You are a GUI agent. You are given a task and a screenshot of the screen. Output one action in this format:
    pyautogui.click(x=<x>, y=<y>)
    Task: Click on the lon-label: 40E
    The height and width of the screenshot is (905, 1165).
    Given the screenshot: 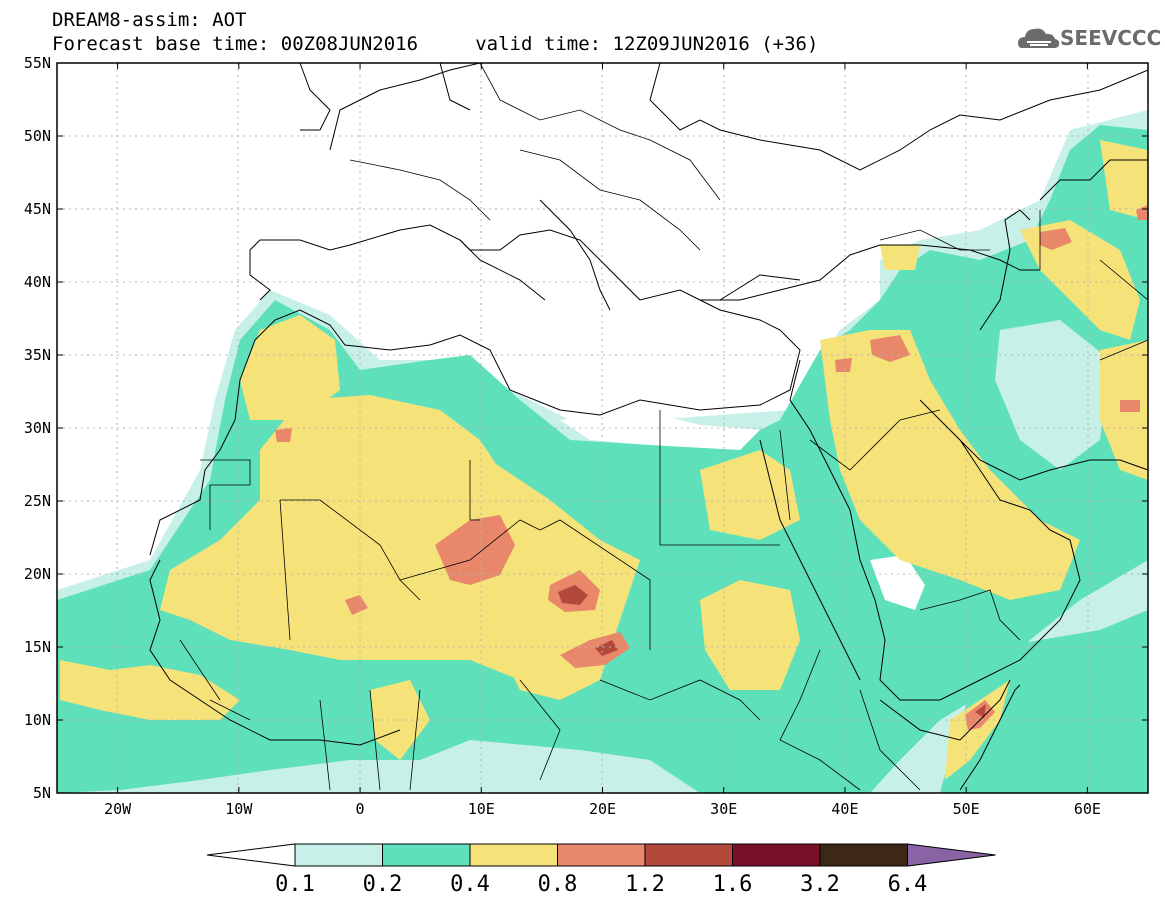 What is the action you would take?
    pyautogui.click(x=844, y=809)
    